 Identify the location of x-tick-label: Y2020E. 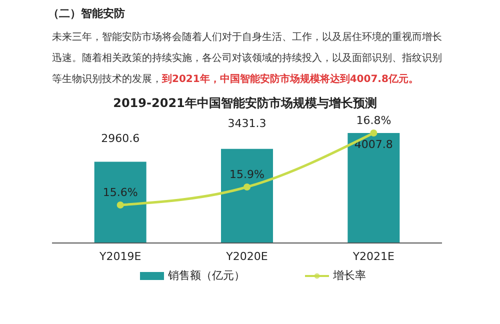
(246, 256).